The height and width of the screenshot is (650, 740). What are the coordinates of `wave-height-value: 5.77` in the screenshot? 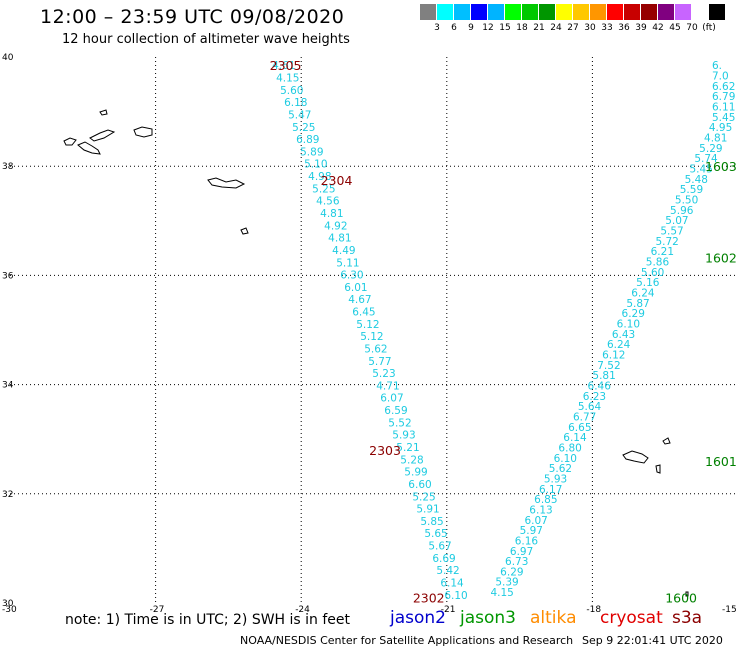 It's located at (379, 362).